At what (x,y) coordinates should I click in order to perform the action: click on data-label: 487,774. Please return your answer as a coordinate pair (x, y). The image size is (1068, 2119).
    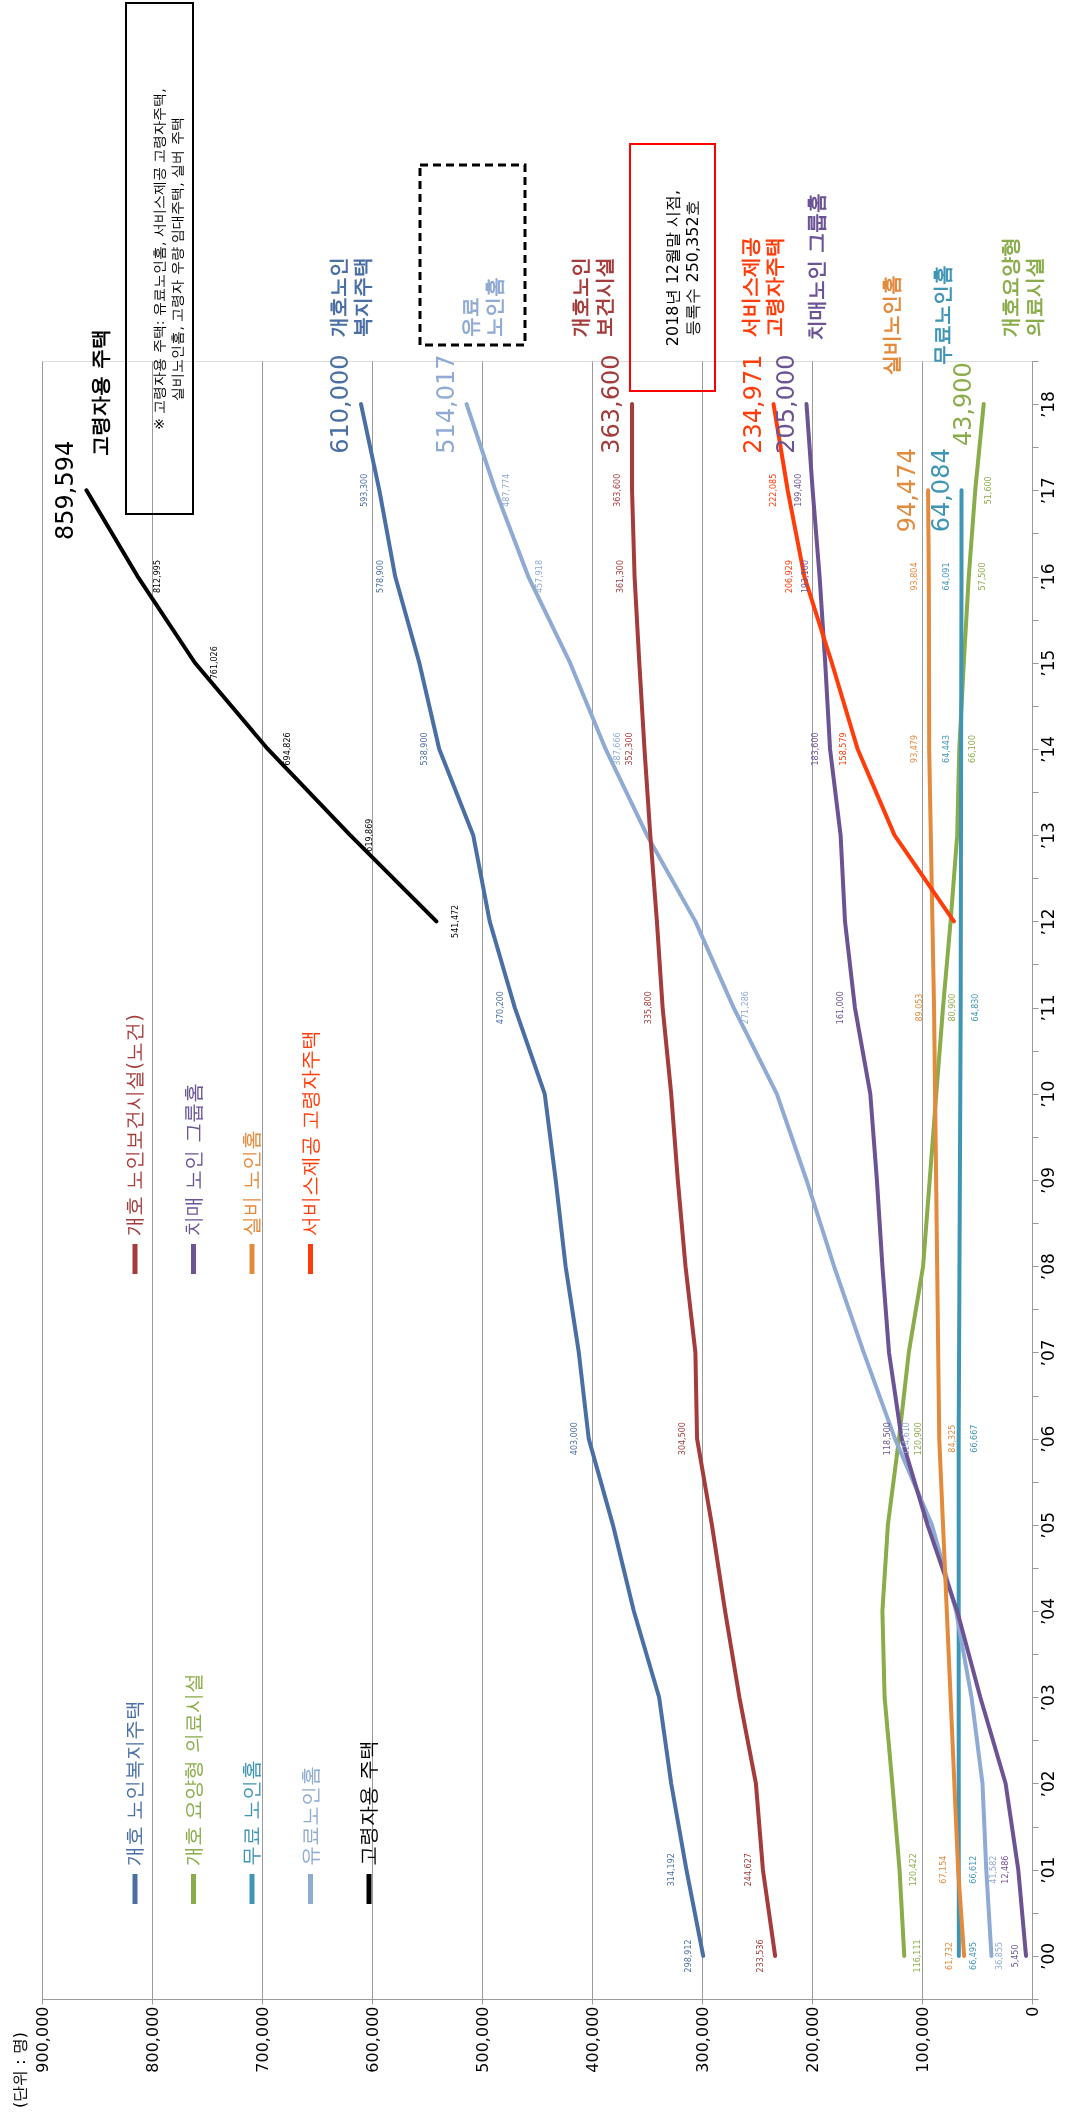
    Looking at the image, I should click on (507, 490).